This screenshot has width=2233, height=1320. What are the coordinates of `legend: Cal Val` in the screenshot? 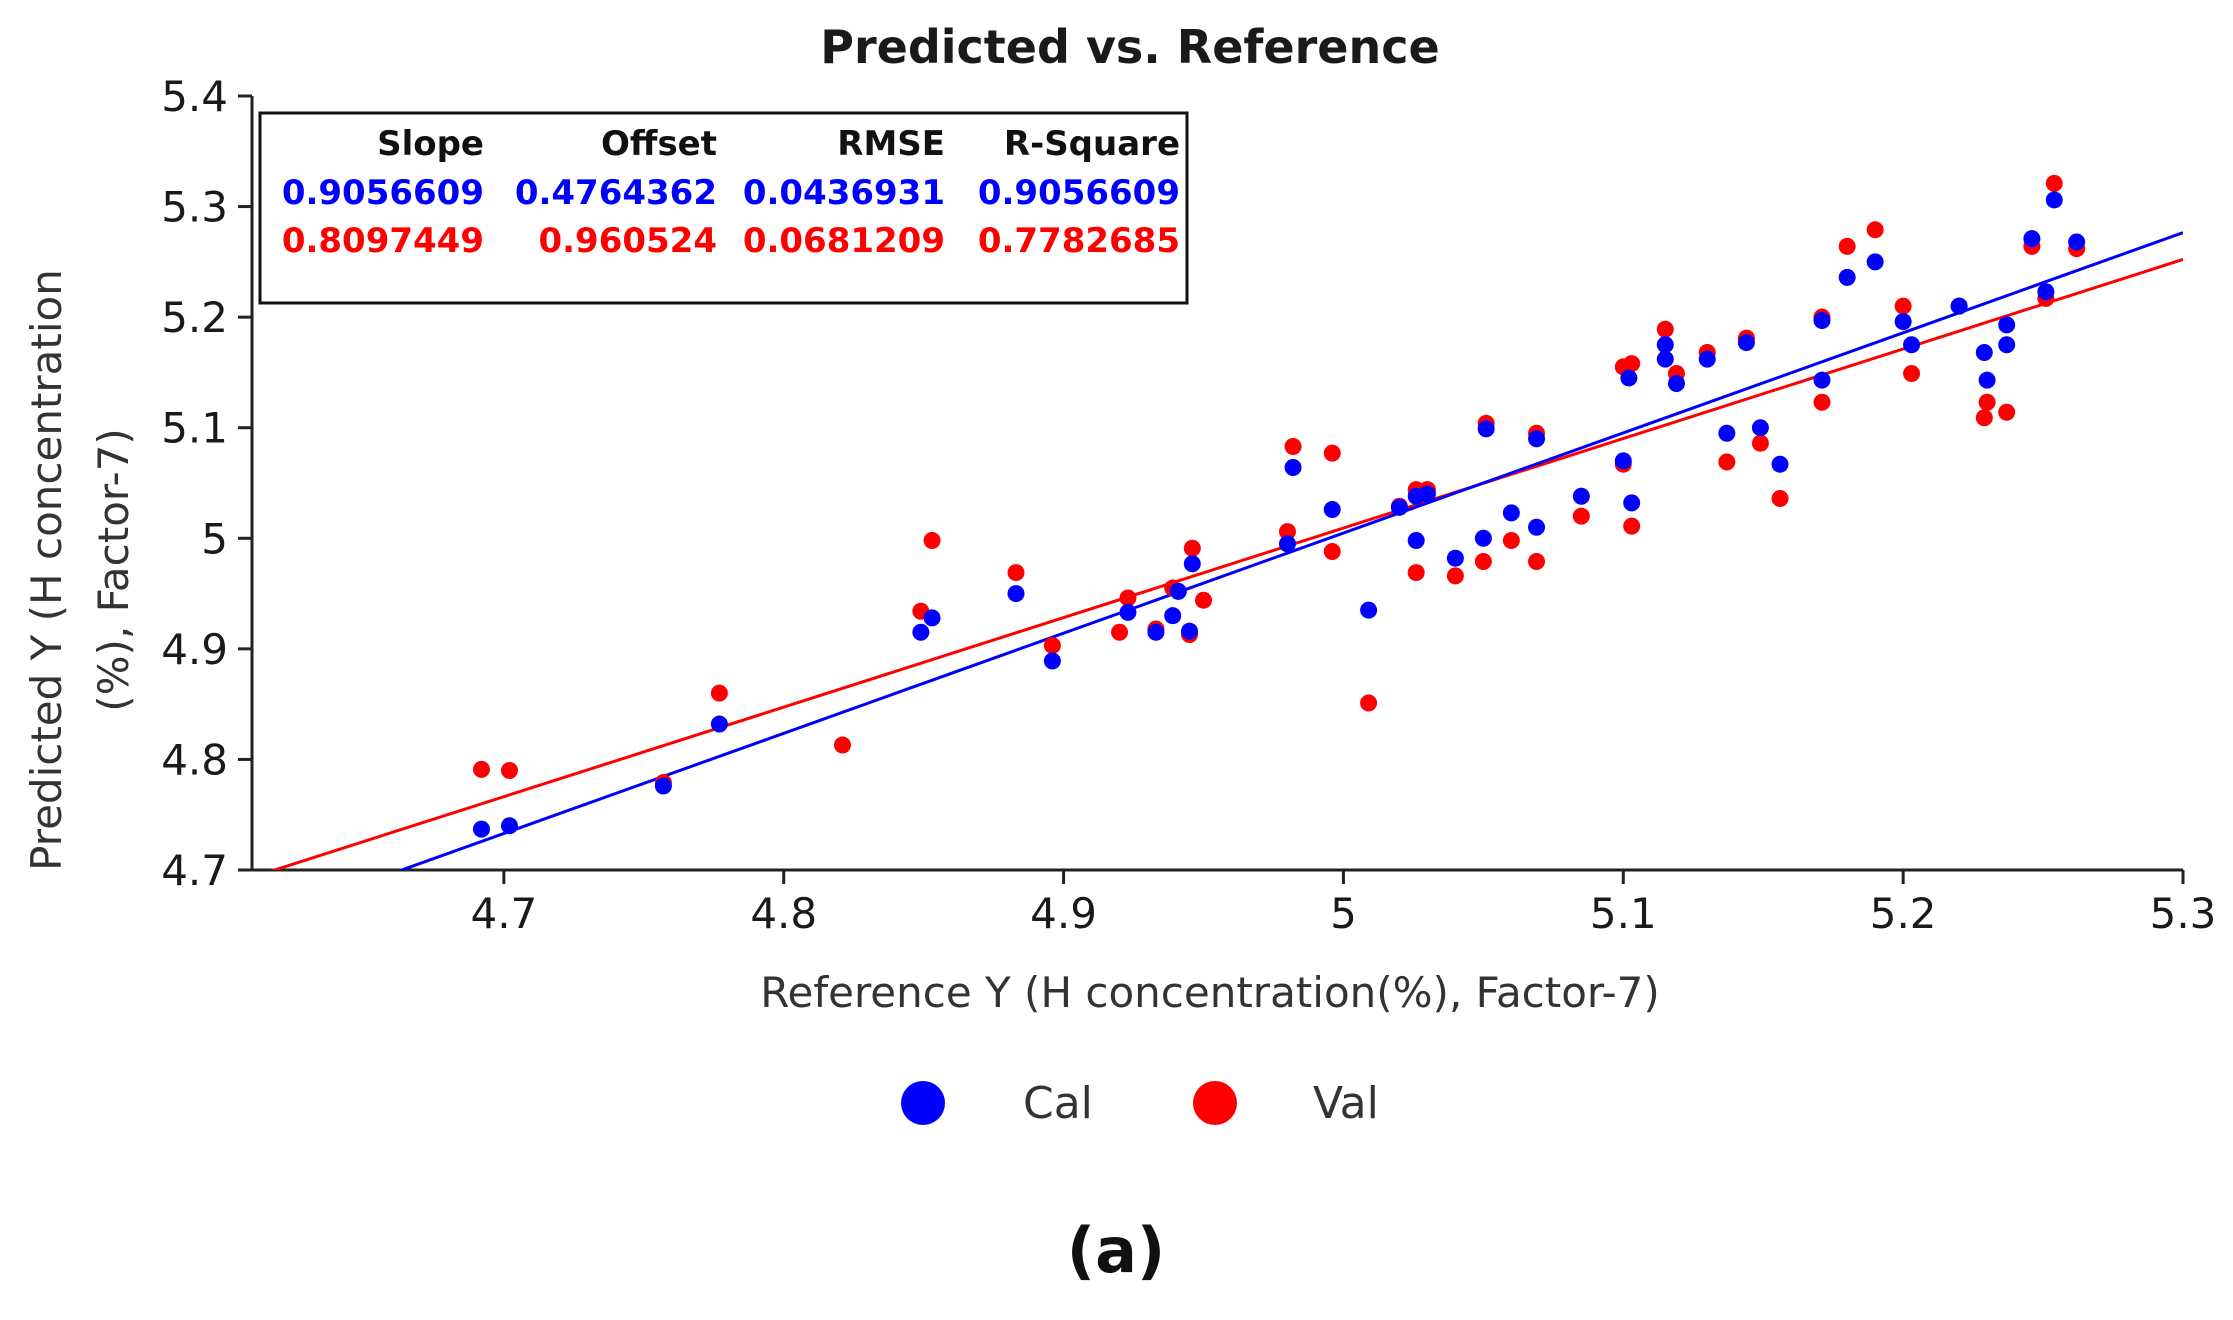 It's located at (1140, 1103).